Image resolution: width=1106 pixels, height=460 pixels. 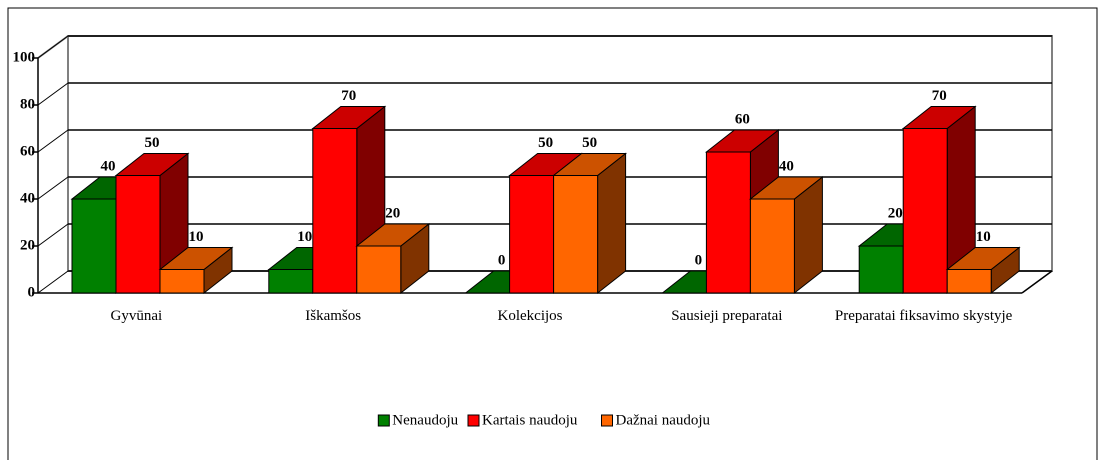 What do you see at coordinates (136, 316) in the screenshot?
I see `x-tick-label: Gyvūnai` at bounding box center [136, 316].